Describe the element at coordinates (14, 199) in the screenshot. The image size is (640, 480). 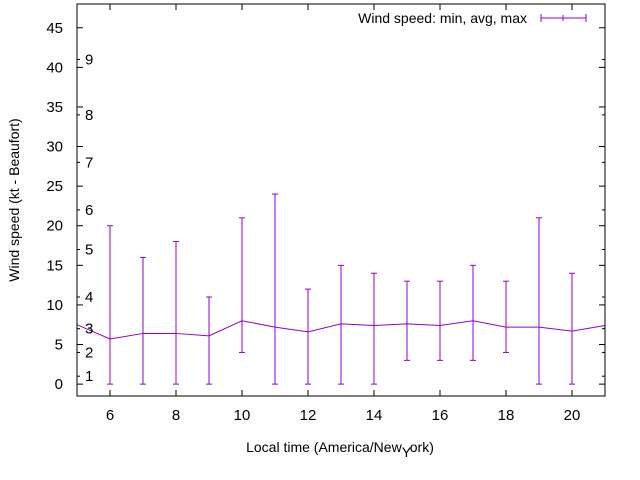
I see `y-axis-title: Wind speed (kt - Beaufort)` at that location.